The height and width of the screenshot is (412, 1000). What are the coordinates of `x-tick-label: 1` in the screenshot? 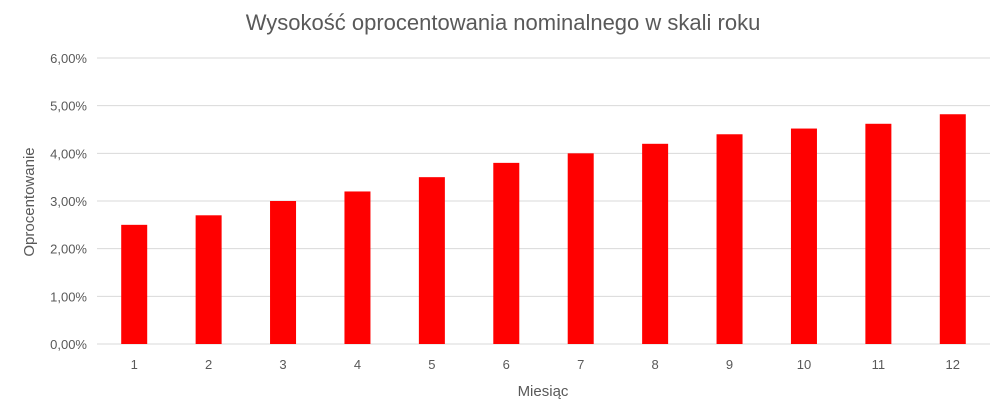 It's located at (134, 364).